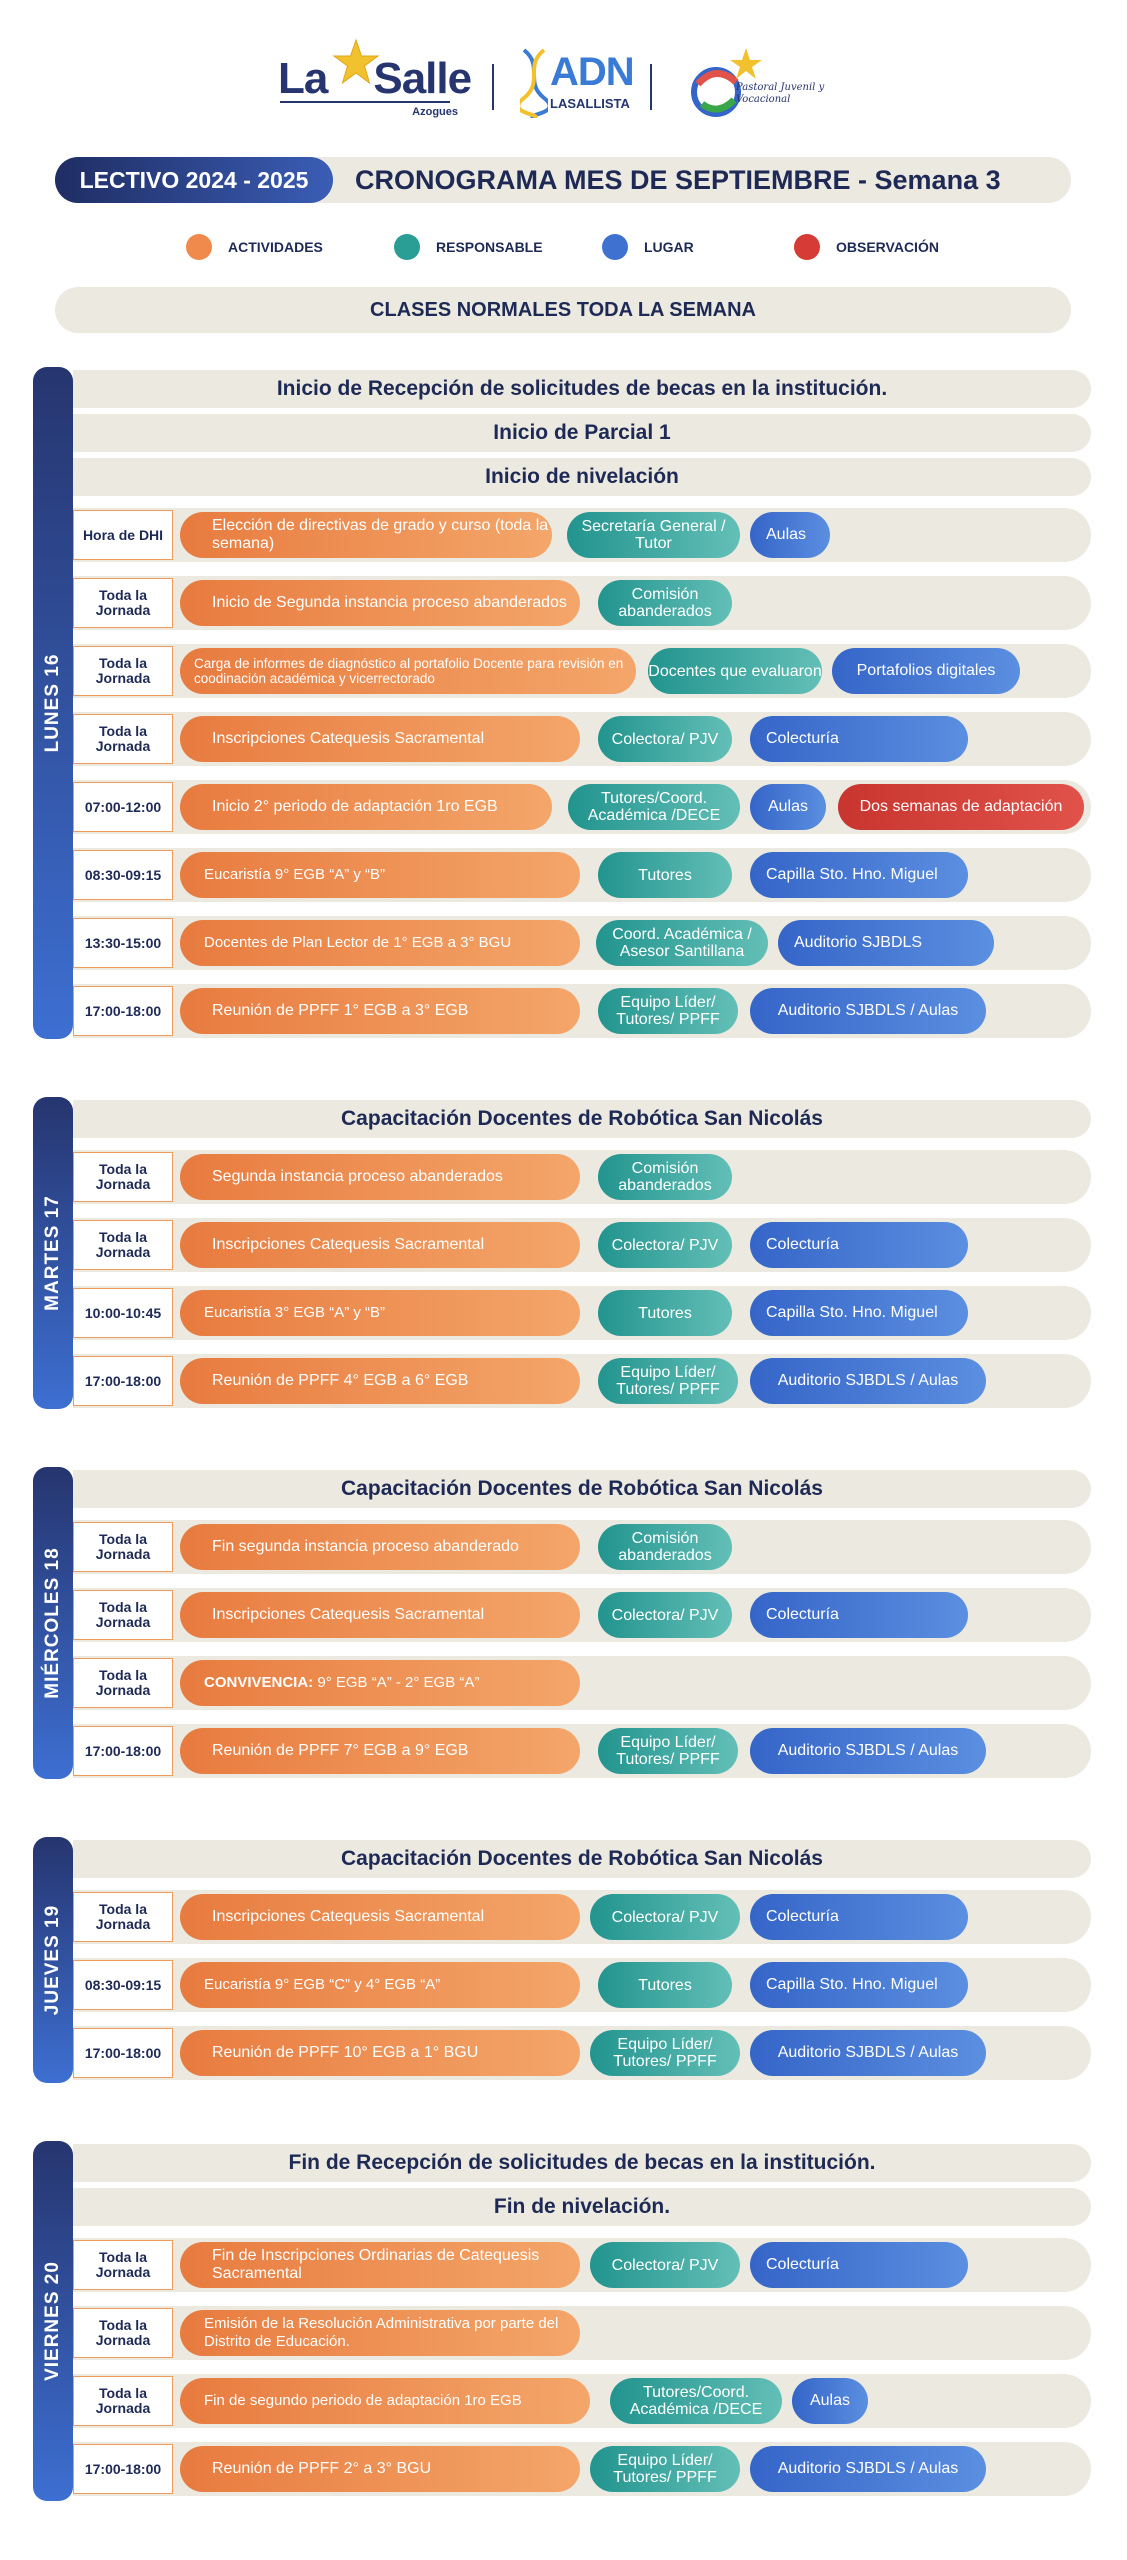 This screenshot has width=1127, height=2560. I want to click on lasalle-logo: La Salle Azogues, so click(378, 80).